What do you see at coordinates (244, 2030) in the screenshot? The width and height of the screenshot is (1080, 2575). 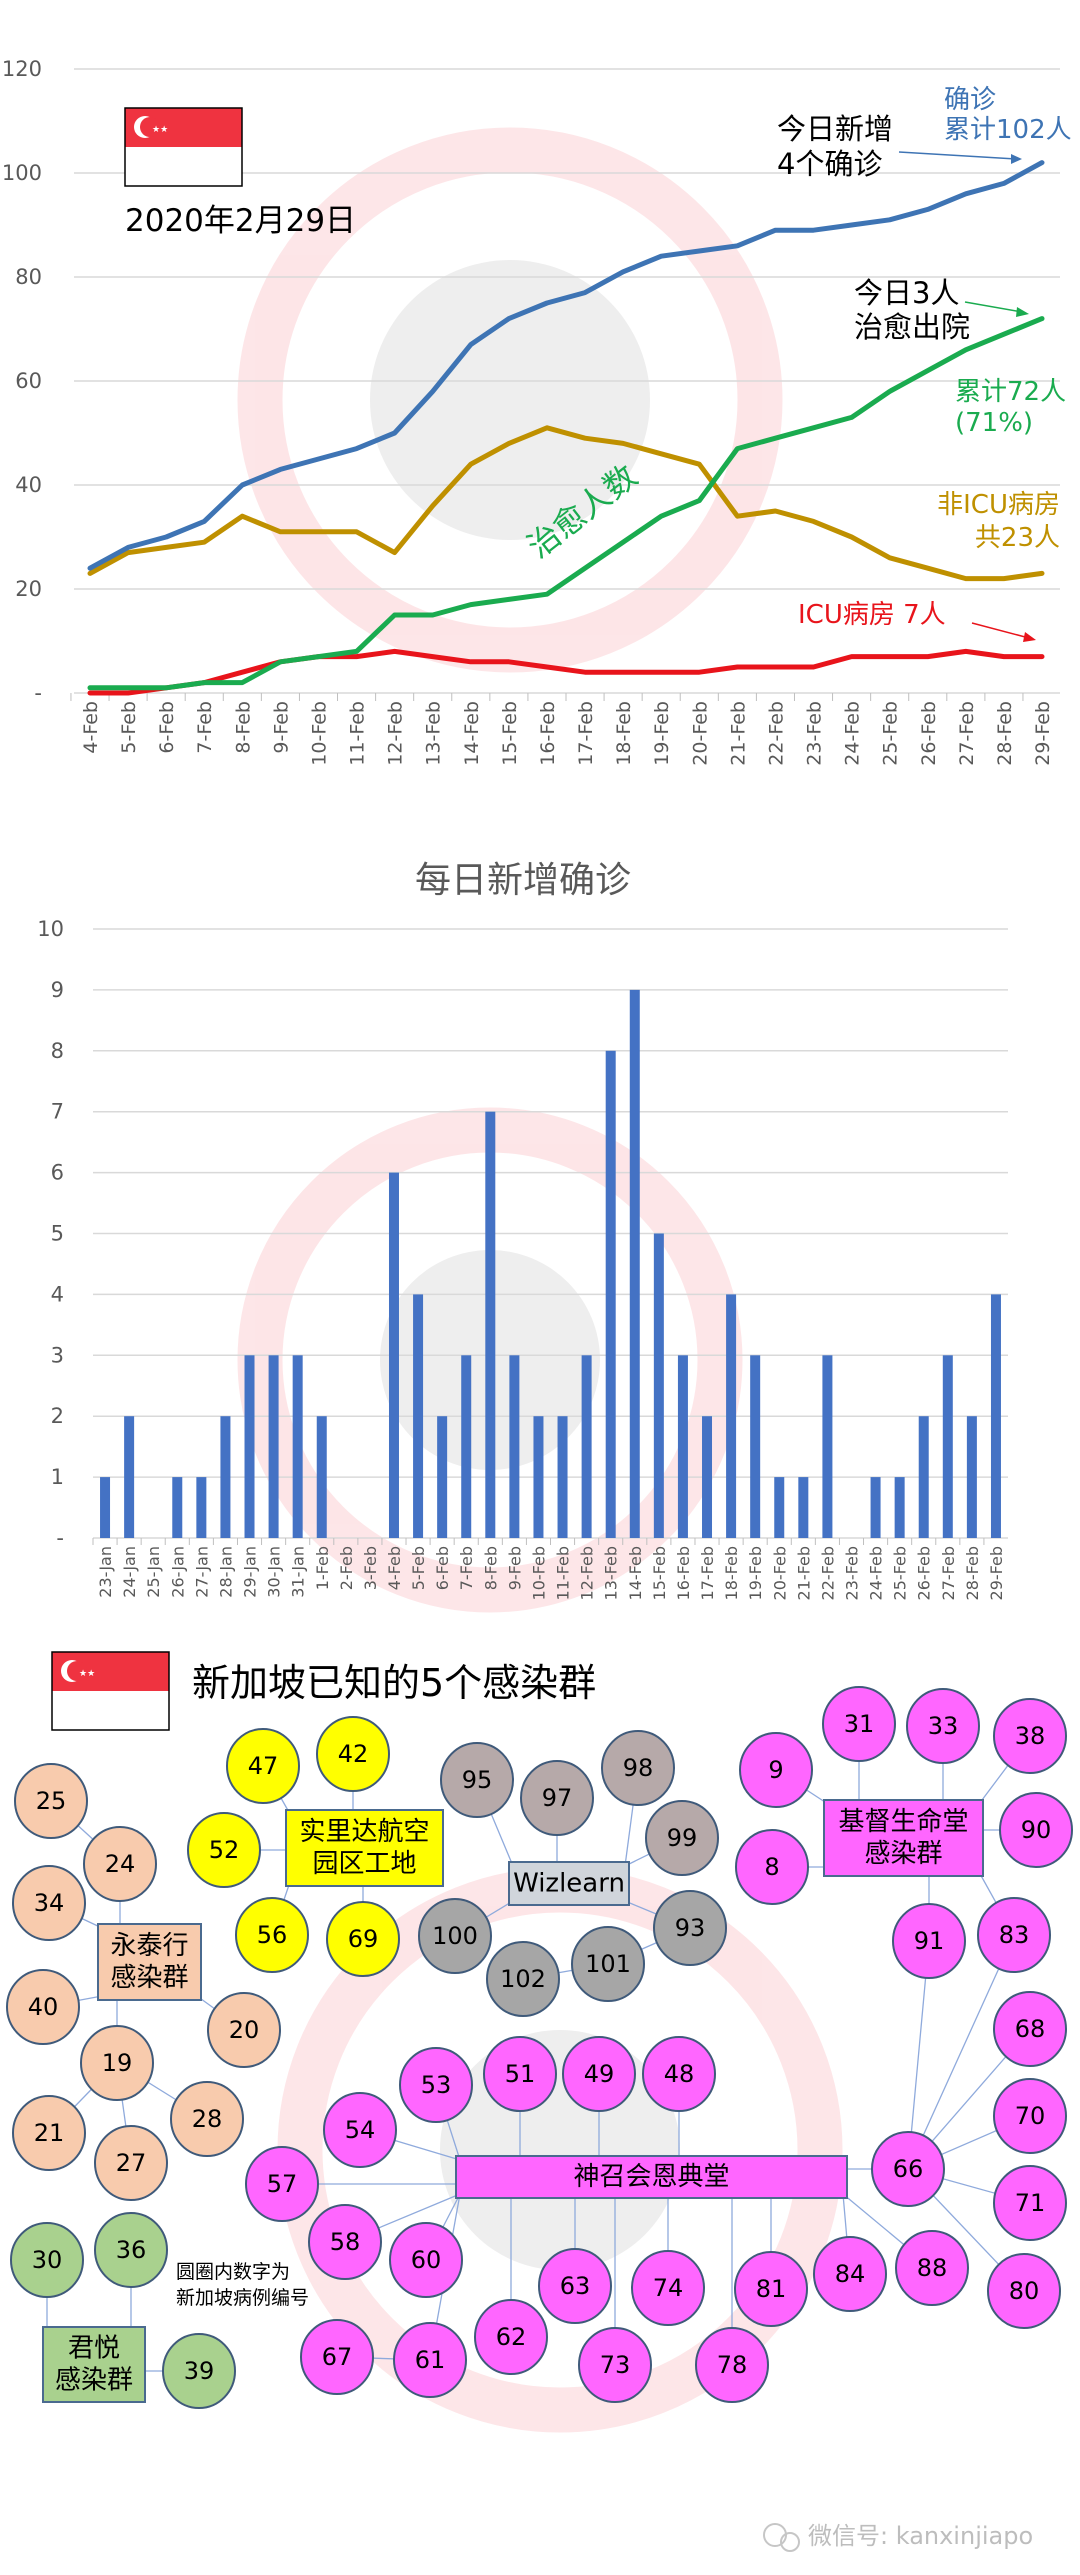 I see `case-number: 20` at bounding box center [244, 2030].